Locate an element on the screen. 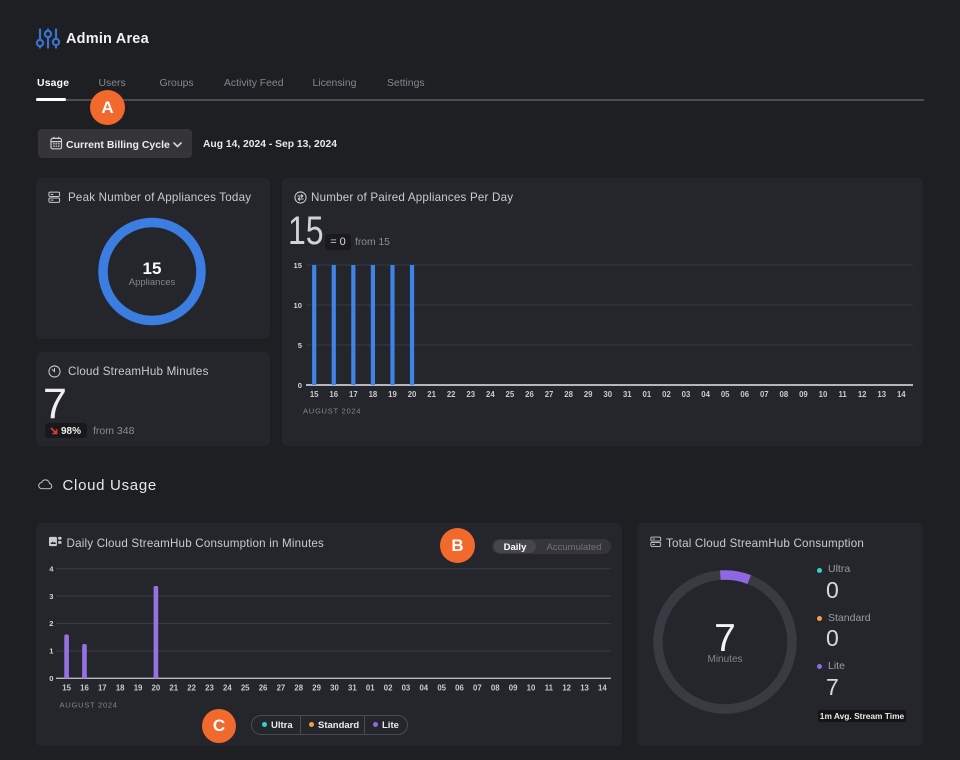 The width and height of the screenshot is (960, 760). svg-text: 5 is located at coordinates (300, 345).